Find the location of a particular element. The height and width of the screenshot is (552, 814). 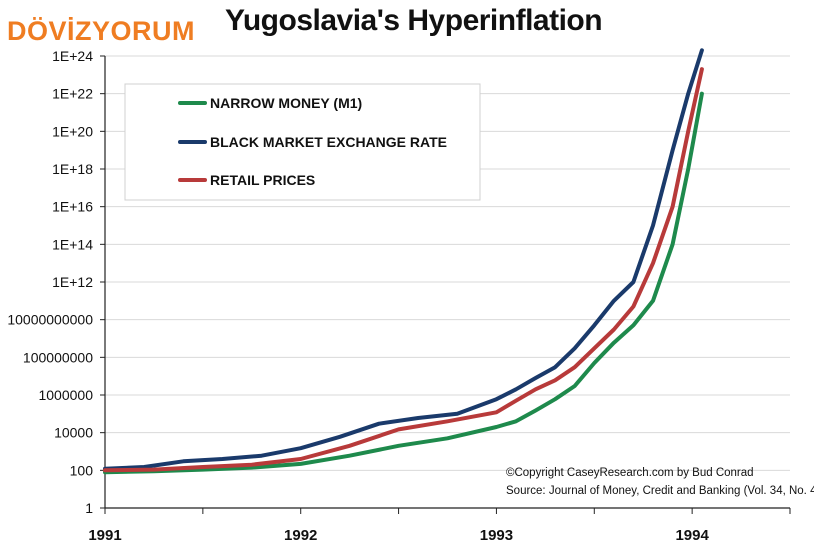

legend-label: BLACK MARKET EXCHANGE RATE is located at coordinates (328, 142).